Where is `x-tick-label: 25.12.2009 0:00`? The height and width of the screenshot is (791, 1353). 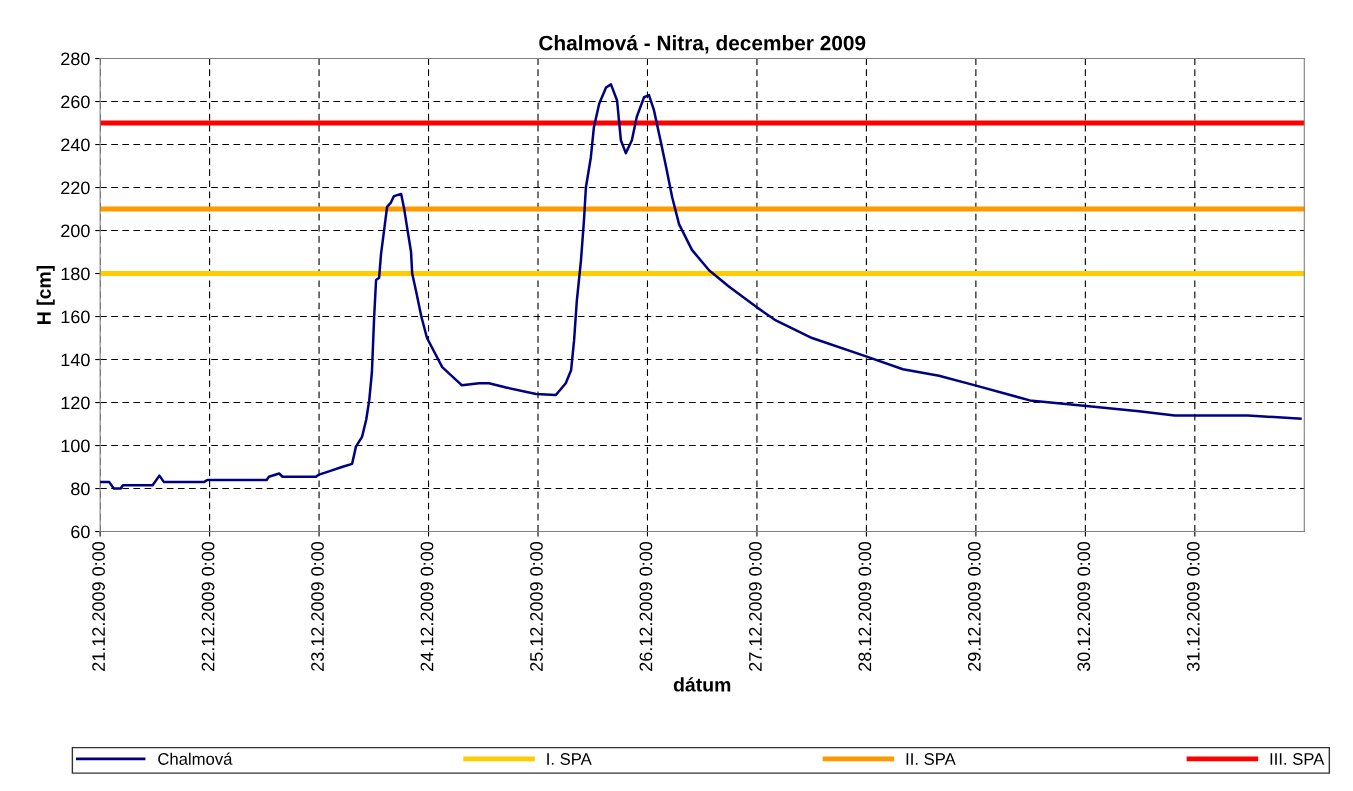 x-tick-label: 25.12.2009 0:00 is located at coordinates (536, 606).